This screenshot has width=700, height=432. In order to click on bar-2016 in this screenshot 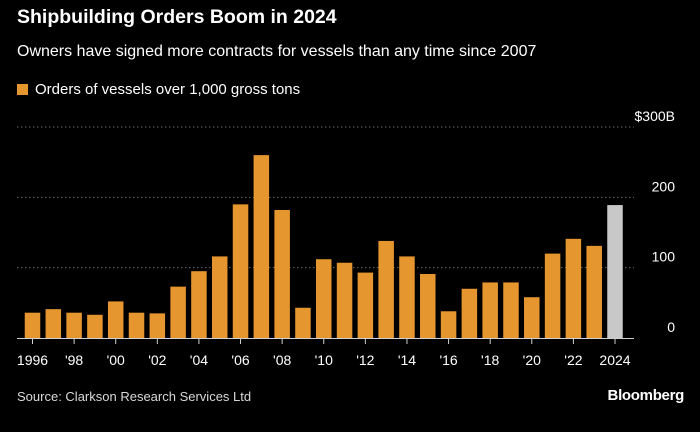, I will do `click(448, 324)`.